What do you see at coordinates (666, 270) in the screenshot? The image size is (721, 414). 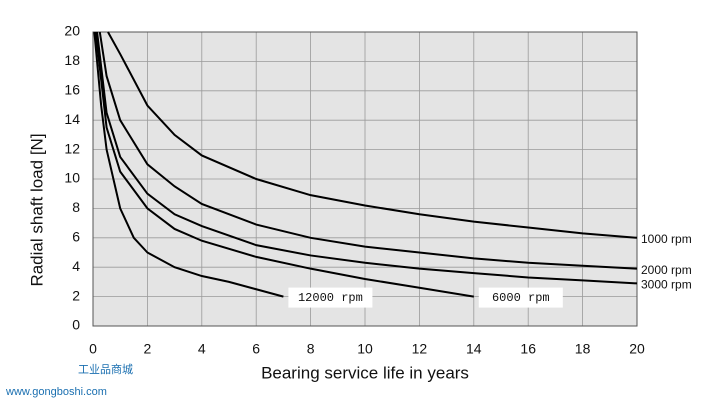 I see `curve-label: 2000 rpm` at bounding box center [666, 270].